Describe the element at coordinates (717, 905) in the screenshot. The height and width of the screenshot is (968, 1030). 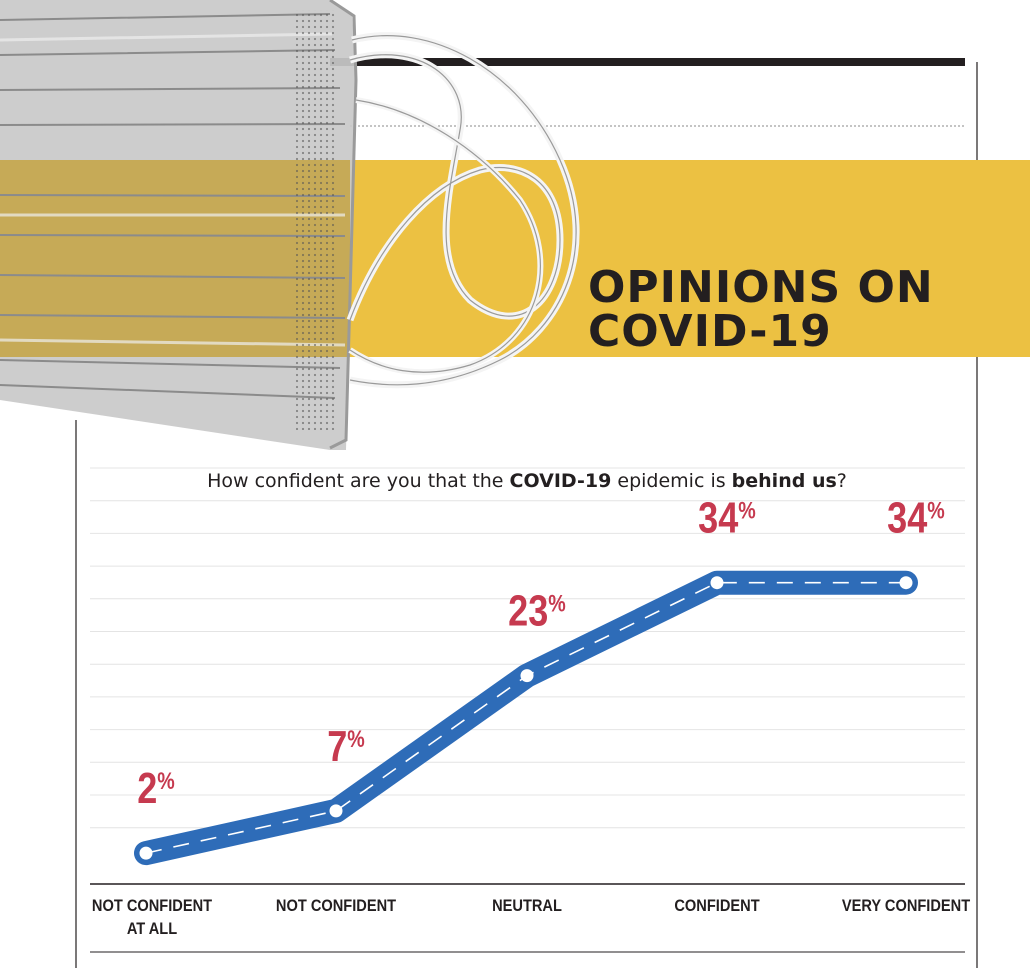
I see `category-label: CONFIDENT` at that location.